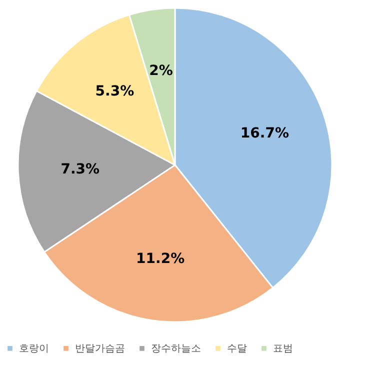 The image size is (382, 388). I want to click on data-label: 5.3%, so click(114, 92).